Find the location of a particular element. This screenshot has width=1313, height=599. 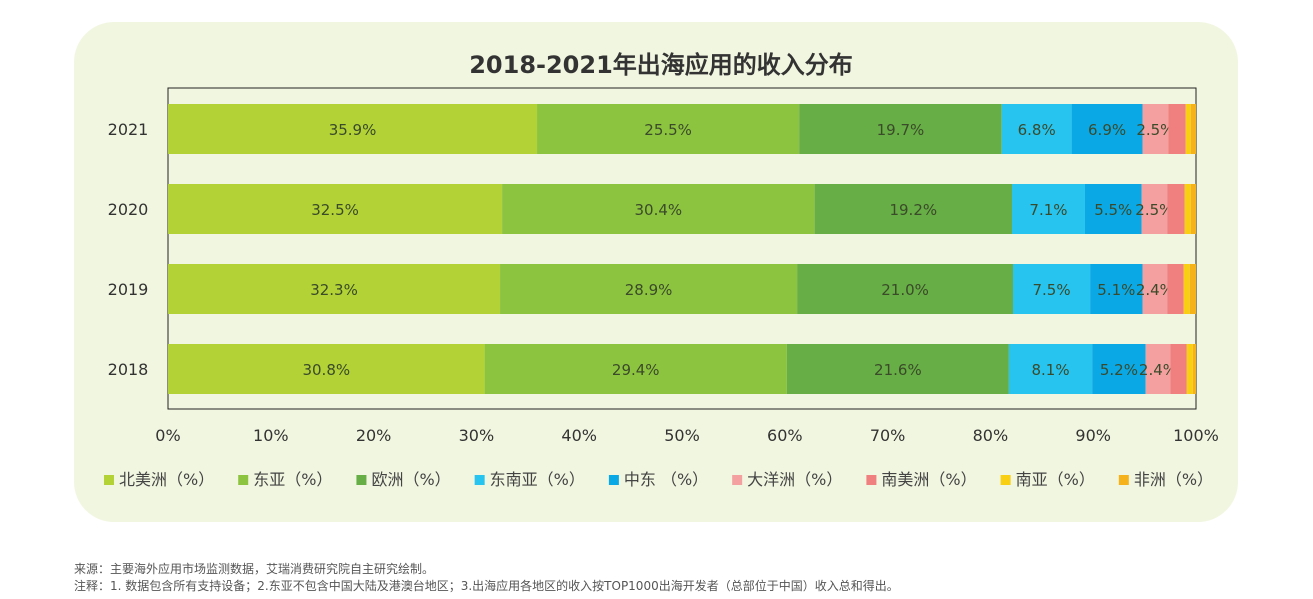

x-tick-label: 0% is located at coordinates (167, 435).